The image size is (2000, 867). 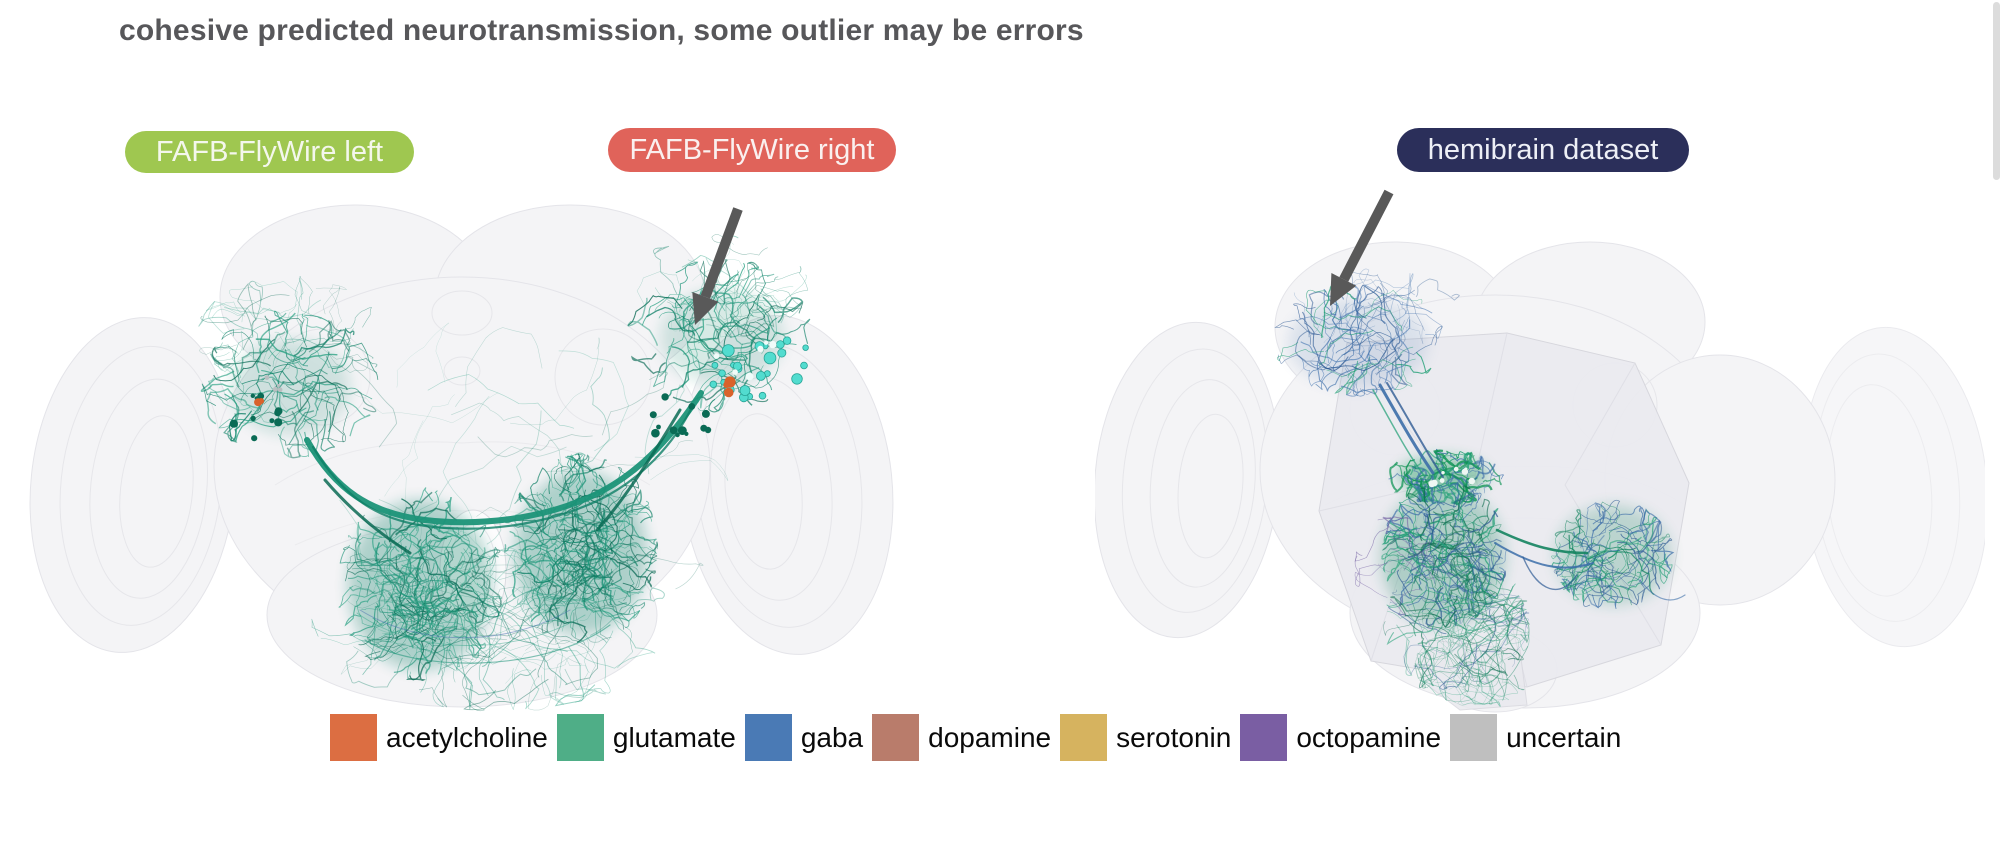 What do you see at coordinates (717, 266) in the screenshot?
I see `annotation-arrow-left` at bounding box center [717, 266].